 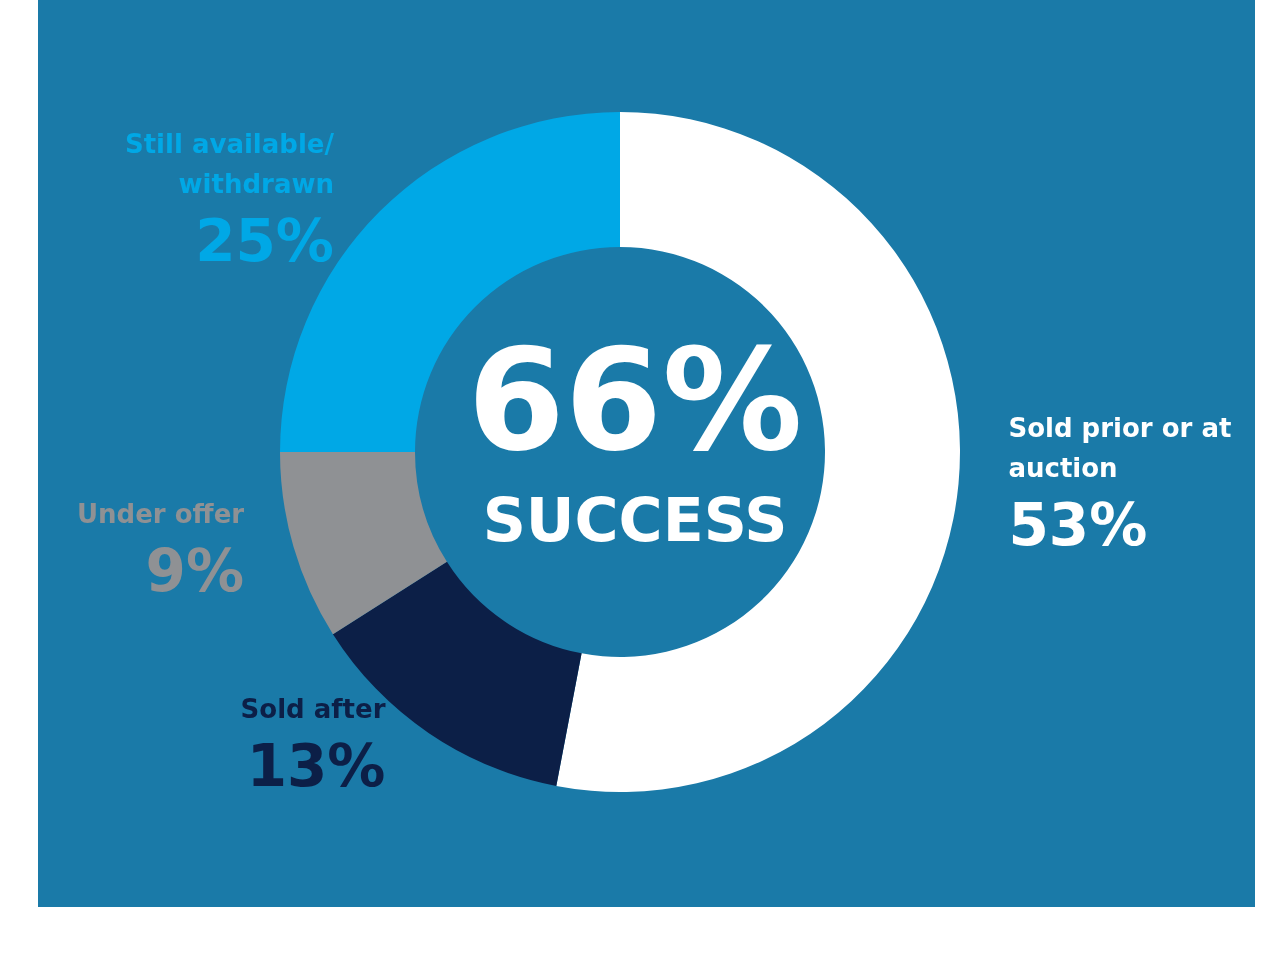 I want to click on text: 66%, so click(x=635, y=400).